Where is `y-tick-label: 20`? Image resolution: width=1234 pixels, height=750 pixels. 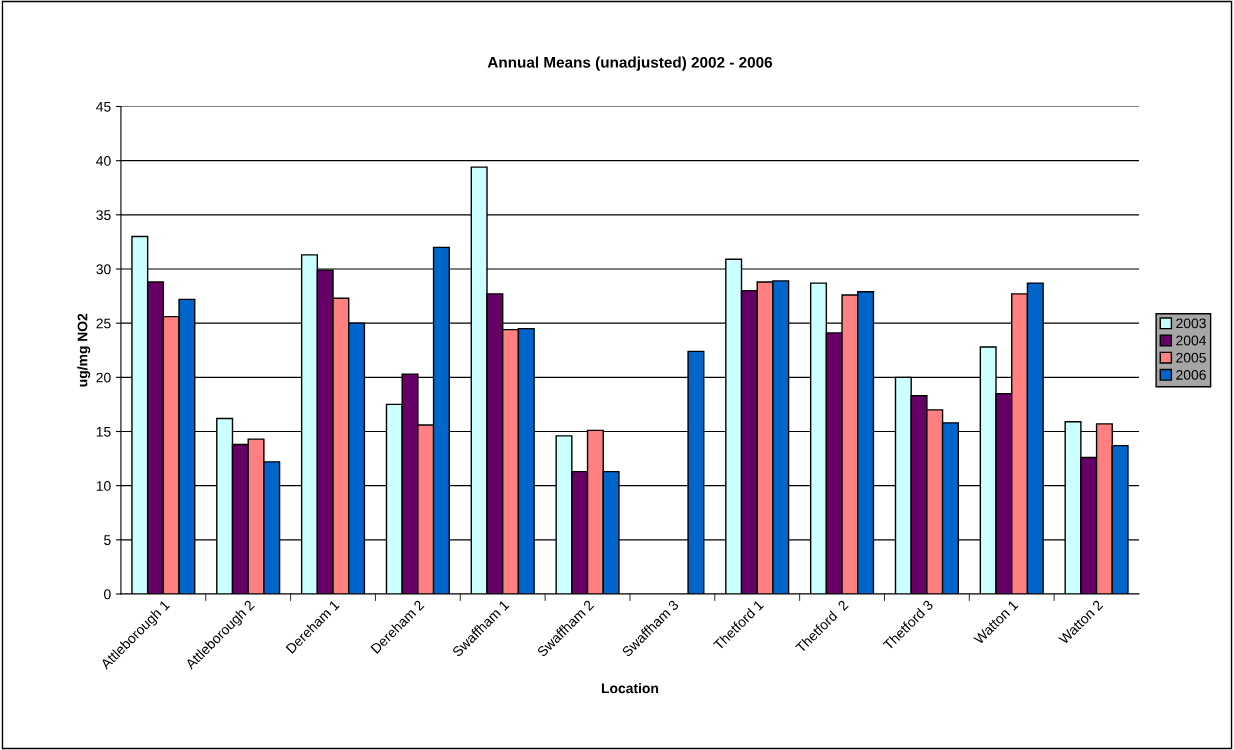
y-tick-label: 20 is located at coordinates (103, 377).